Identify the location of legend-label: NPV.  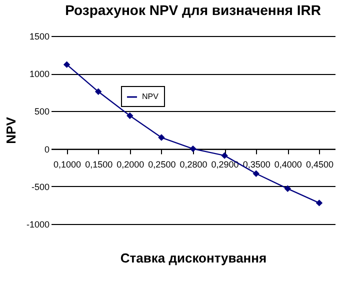
(151, 96).